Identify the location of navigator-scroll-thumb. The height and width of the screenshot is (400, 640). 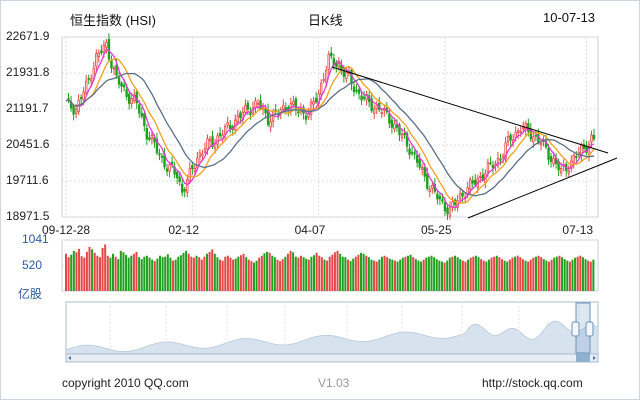
(583, 358).